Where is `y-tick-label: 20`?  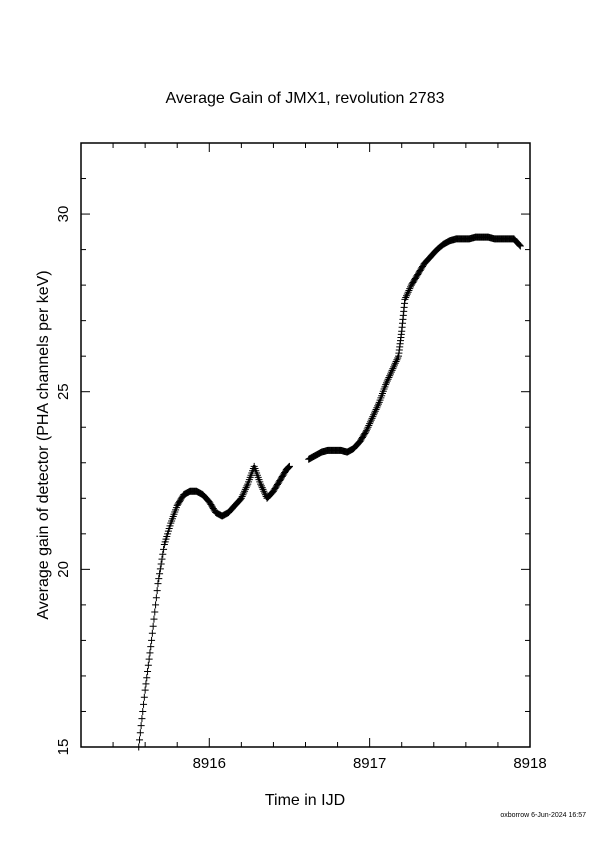 y-tick-label: 20 is located at coordinates (63, 569).